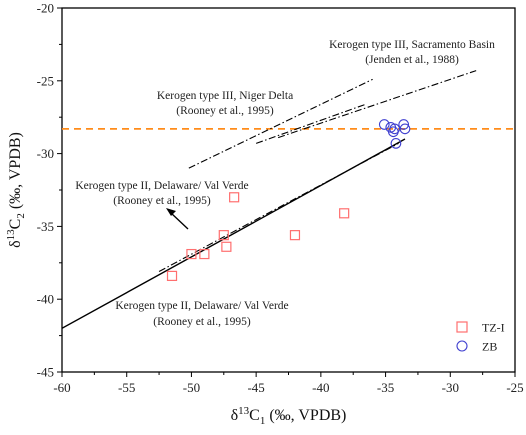 The width and height of the screenshot is (526, 435). What do you see at coordinates (480, 337) in the screenshot?
I see `legend: TZ-I ZB` at bounding box center [480, 337].